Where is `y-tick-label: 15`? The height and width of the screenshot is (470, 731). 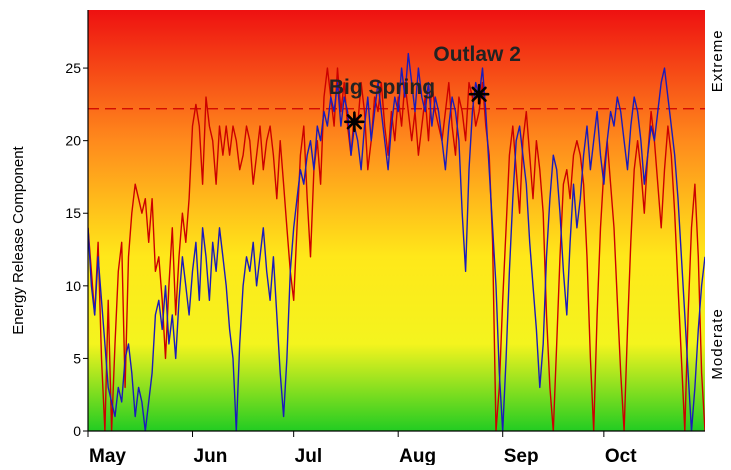 y-tick-label: 15 is located at coordinates (73, 213).